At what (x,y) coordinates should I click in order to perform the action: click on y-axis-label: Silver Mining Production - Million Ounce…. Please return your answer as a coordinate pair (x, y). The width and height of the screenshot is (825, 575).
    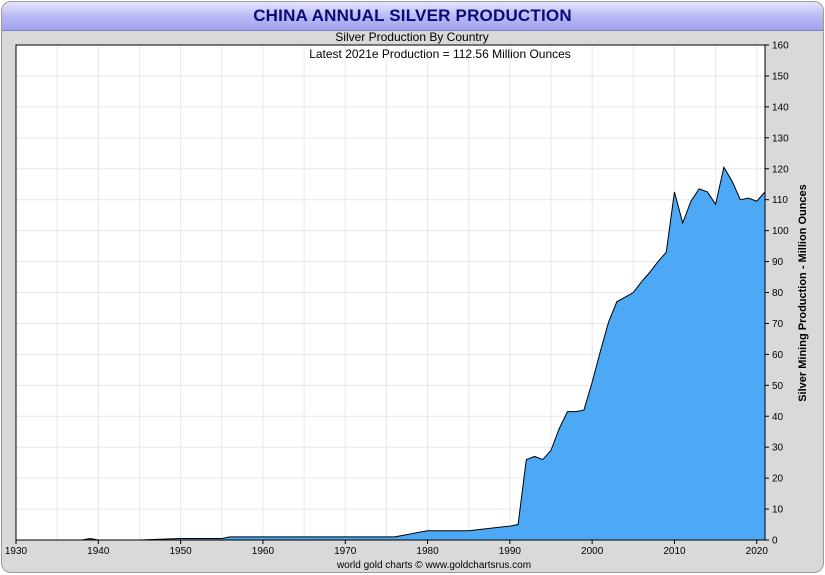
    Looking at the image, I should click on (803, 293).